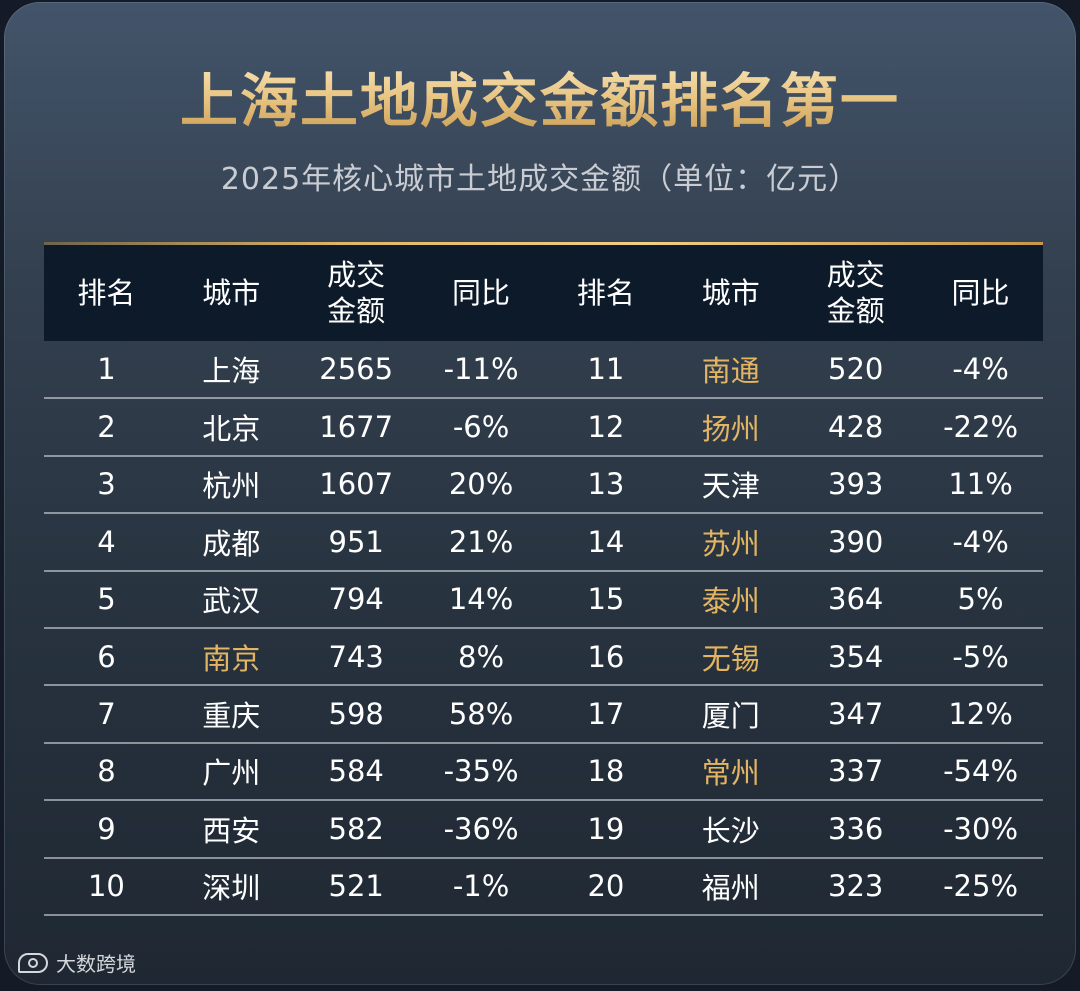 The image size is (1080, 991). Describe the element at coordinates (543, 542) in the screenshot. I see `table-row: 4 成都 951 21% 14 苏州 390 -4%` at that location.